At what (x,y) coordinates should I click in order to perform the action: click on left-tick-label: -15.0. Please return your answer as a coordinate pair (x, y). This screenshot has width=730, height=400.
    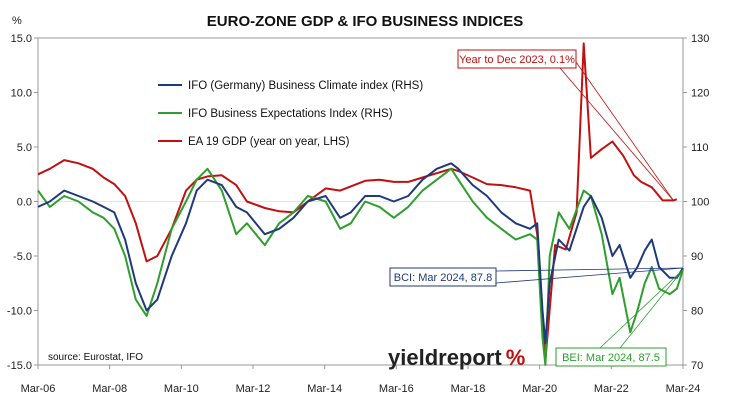
    Looking at the image, I should click on (19, 366).